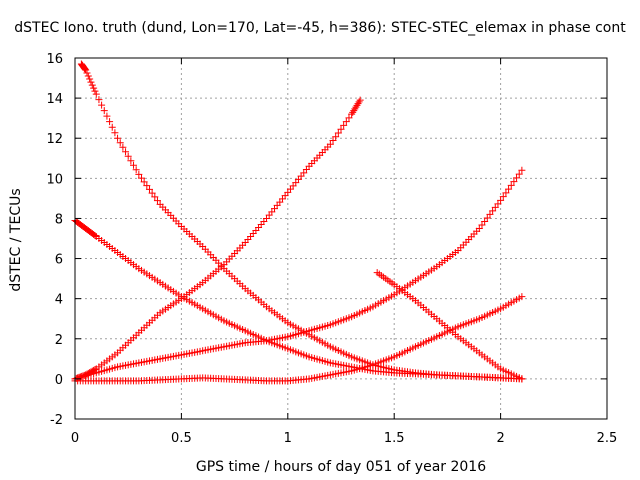 This screenshot has height=480, width=640. What do you see at coordinates (59, 340) in the screenshot?
I see `y-tick-label: 2` at bounding box center [59, 340].